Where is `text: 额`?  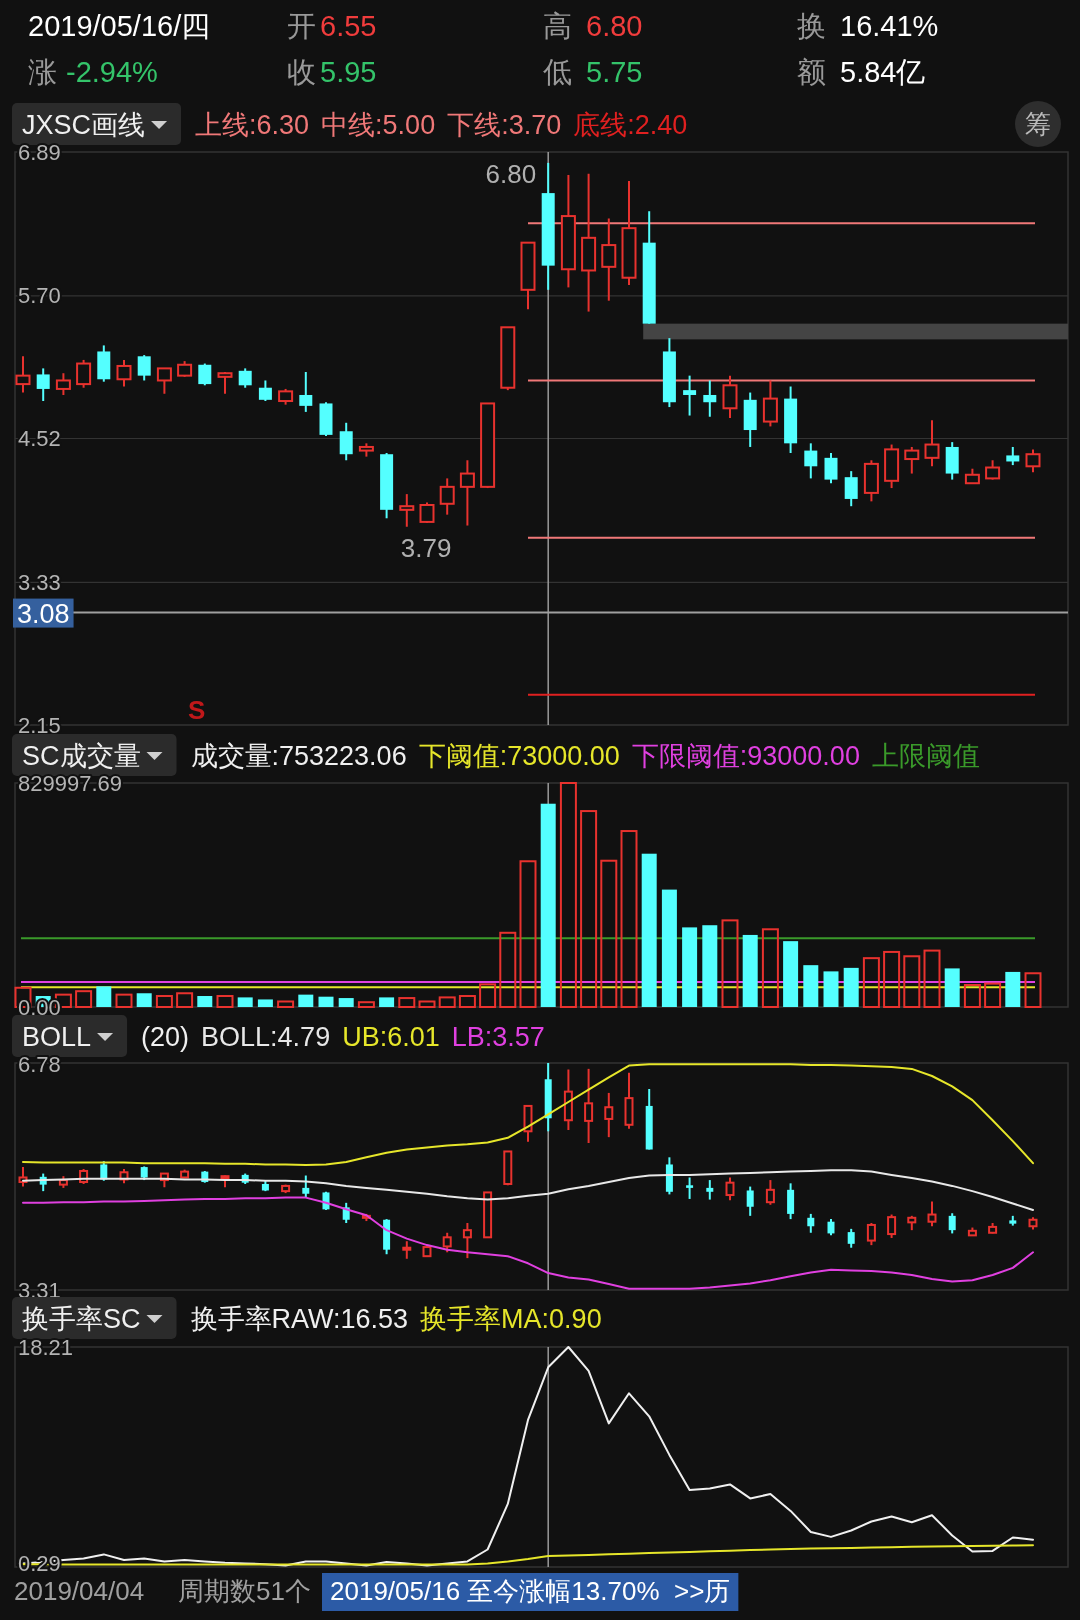
text: 额 is located at coordinates (811, 72).